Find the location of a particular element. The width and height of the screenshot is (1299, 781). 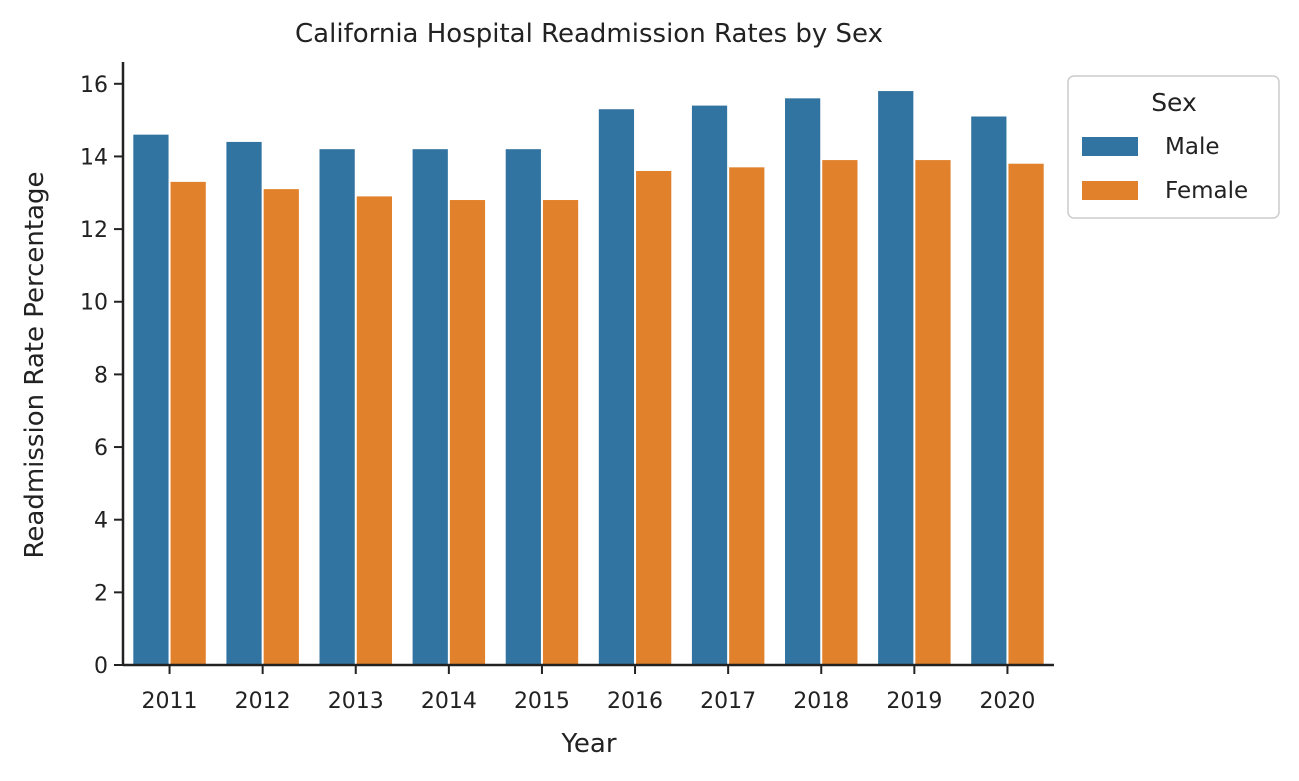

bar-female-2013 is located at coordinates (374, 430).